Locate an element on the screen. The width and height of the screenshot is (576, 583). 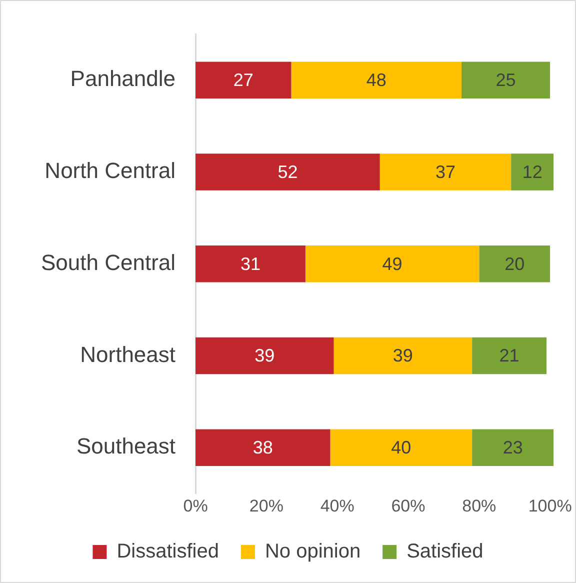
data-label: 25 is located at coordinates (506, 80).